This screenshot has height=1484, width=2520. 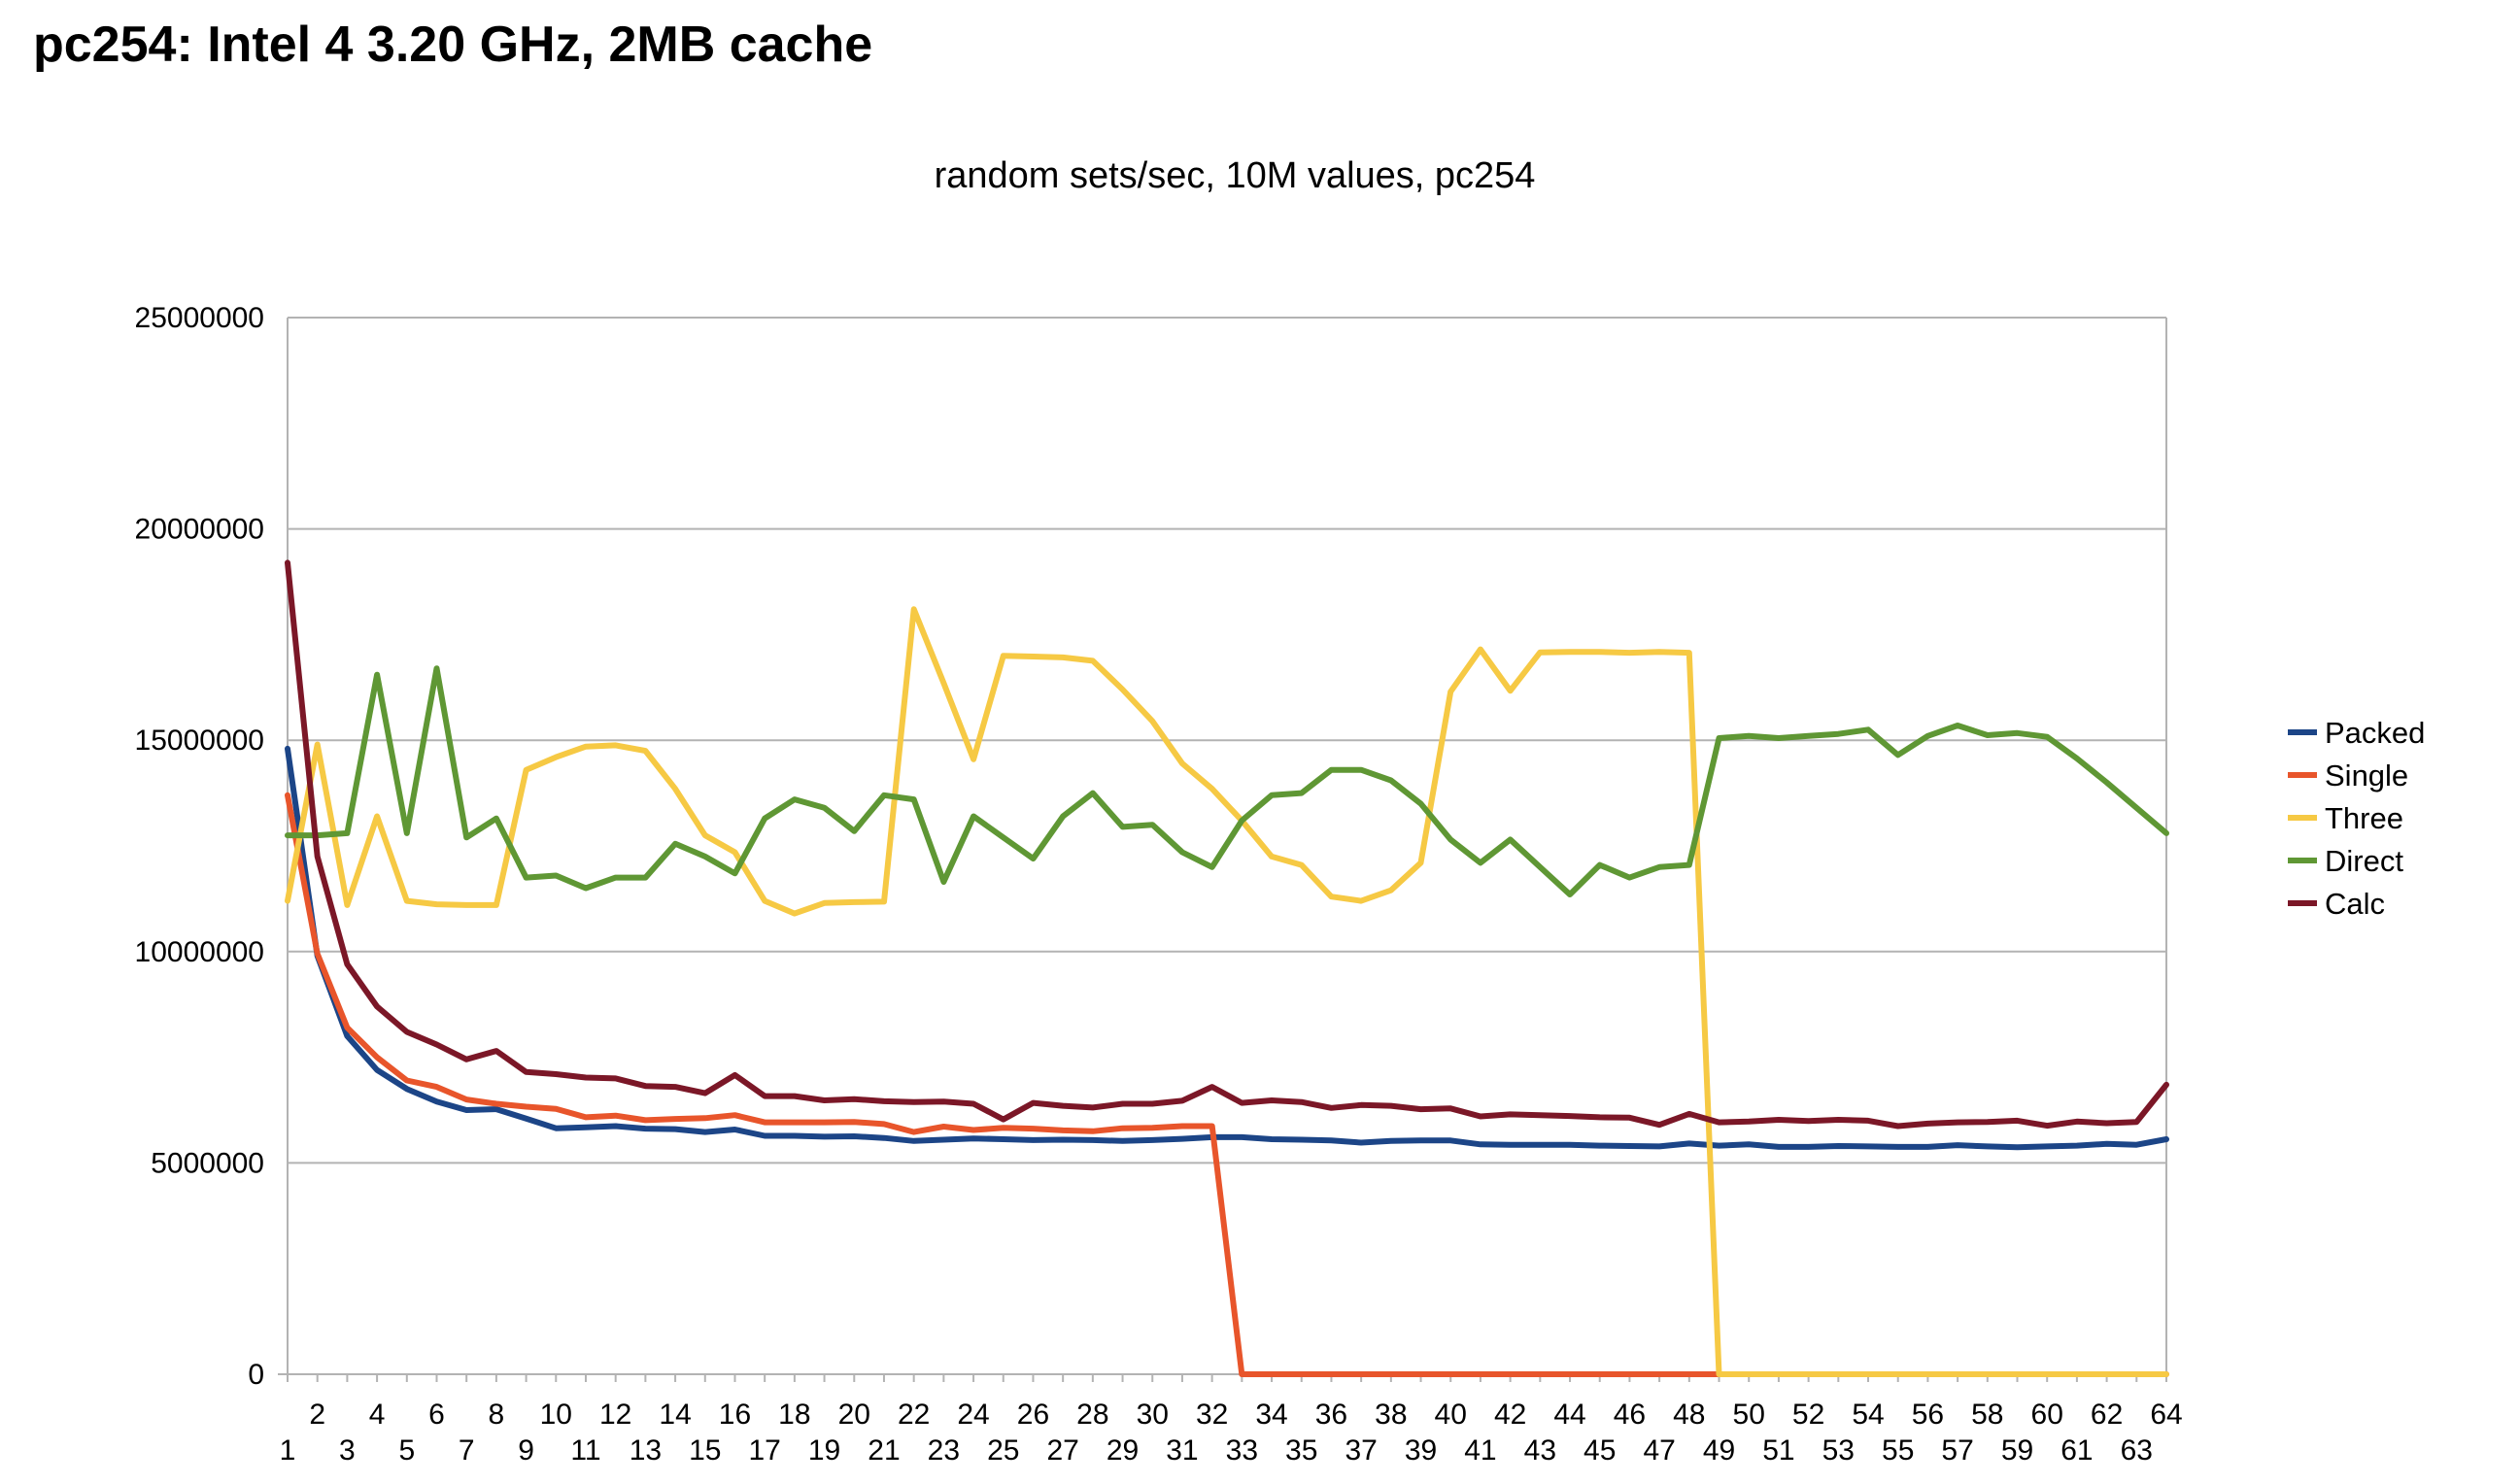 What do you see at coordinates (615, 1415) in the screenshot?
I see `x-tick-label: 12` at bounding box center [615, 1415].